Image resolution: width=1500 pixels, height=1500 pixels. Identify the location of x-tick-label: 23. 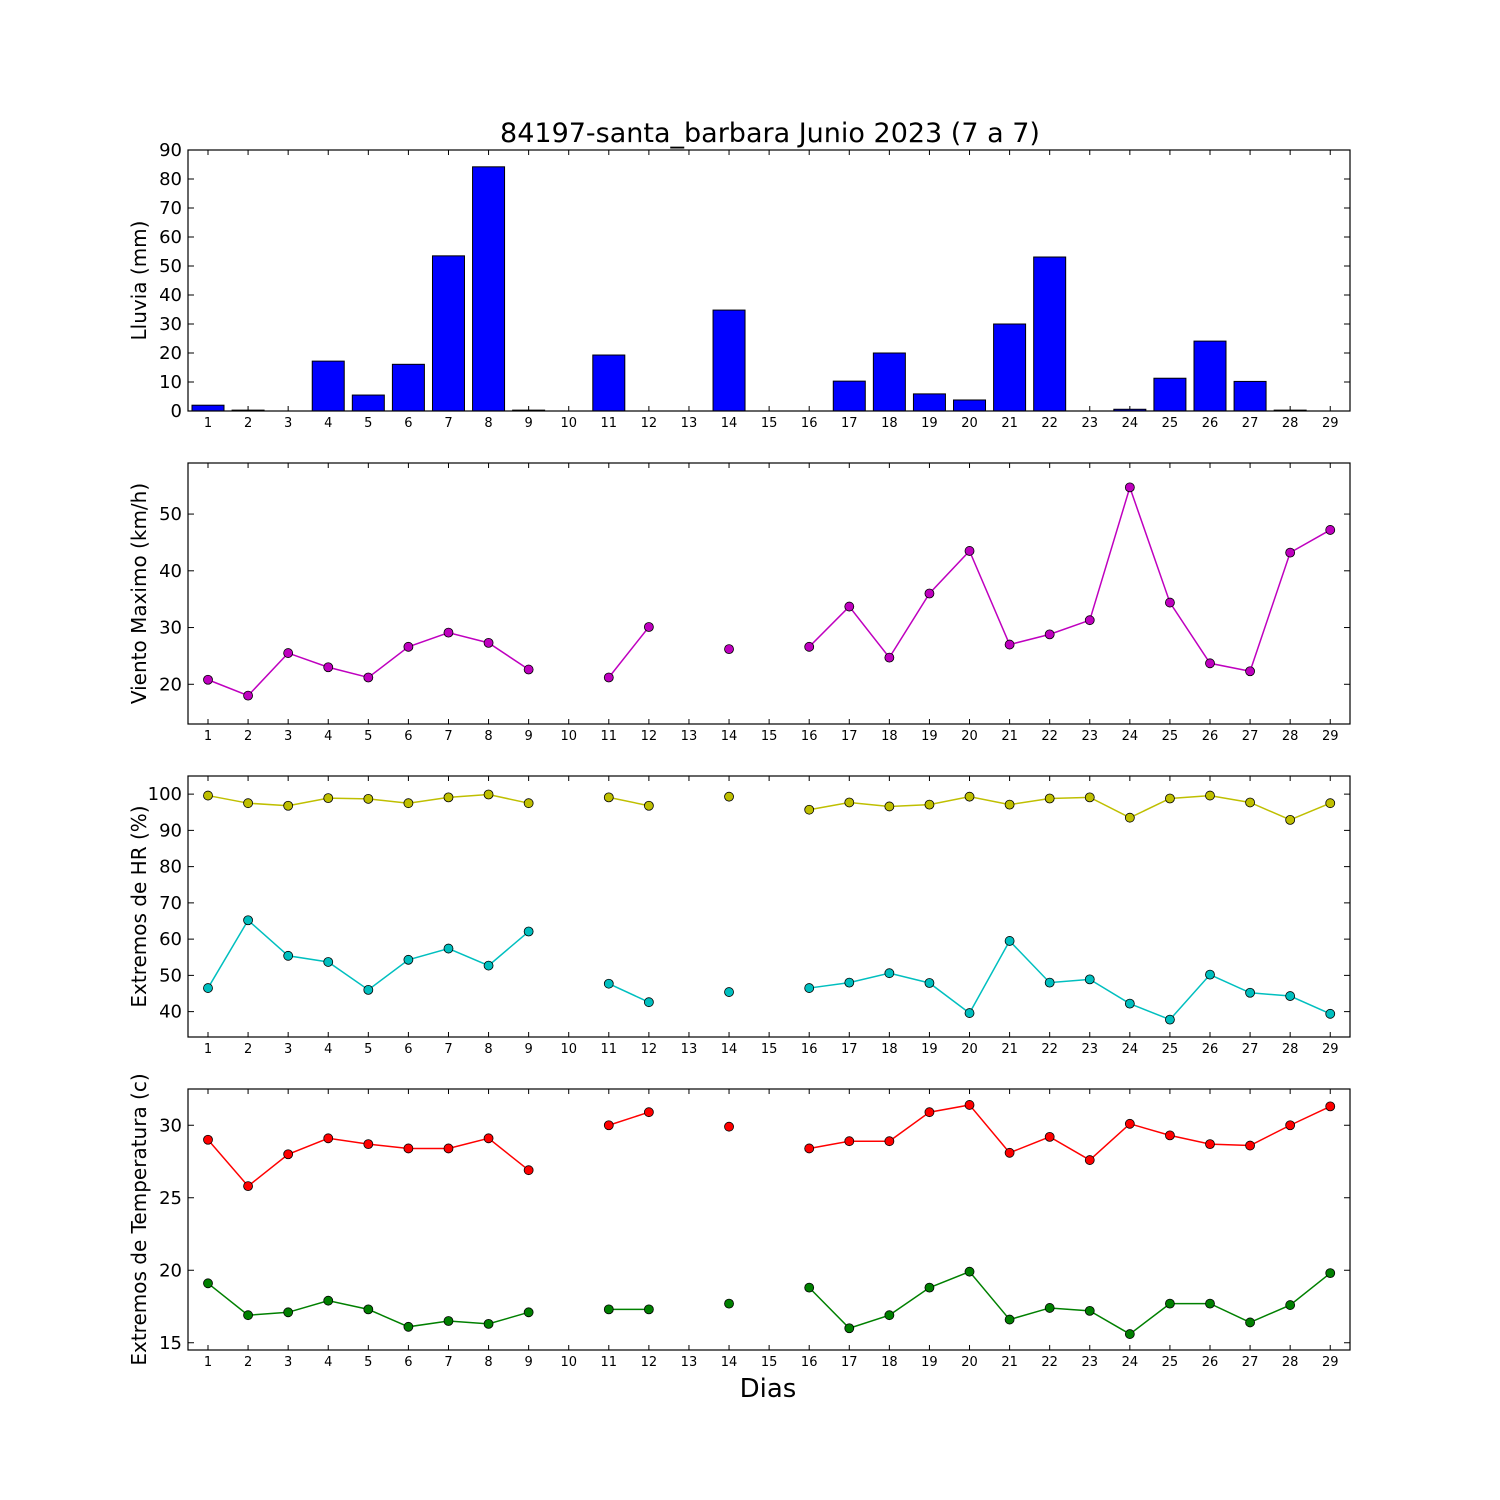
(1089, 423).